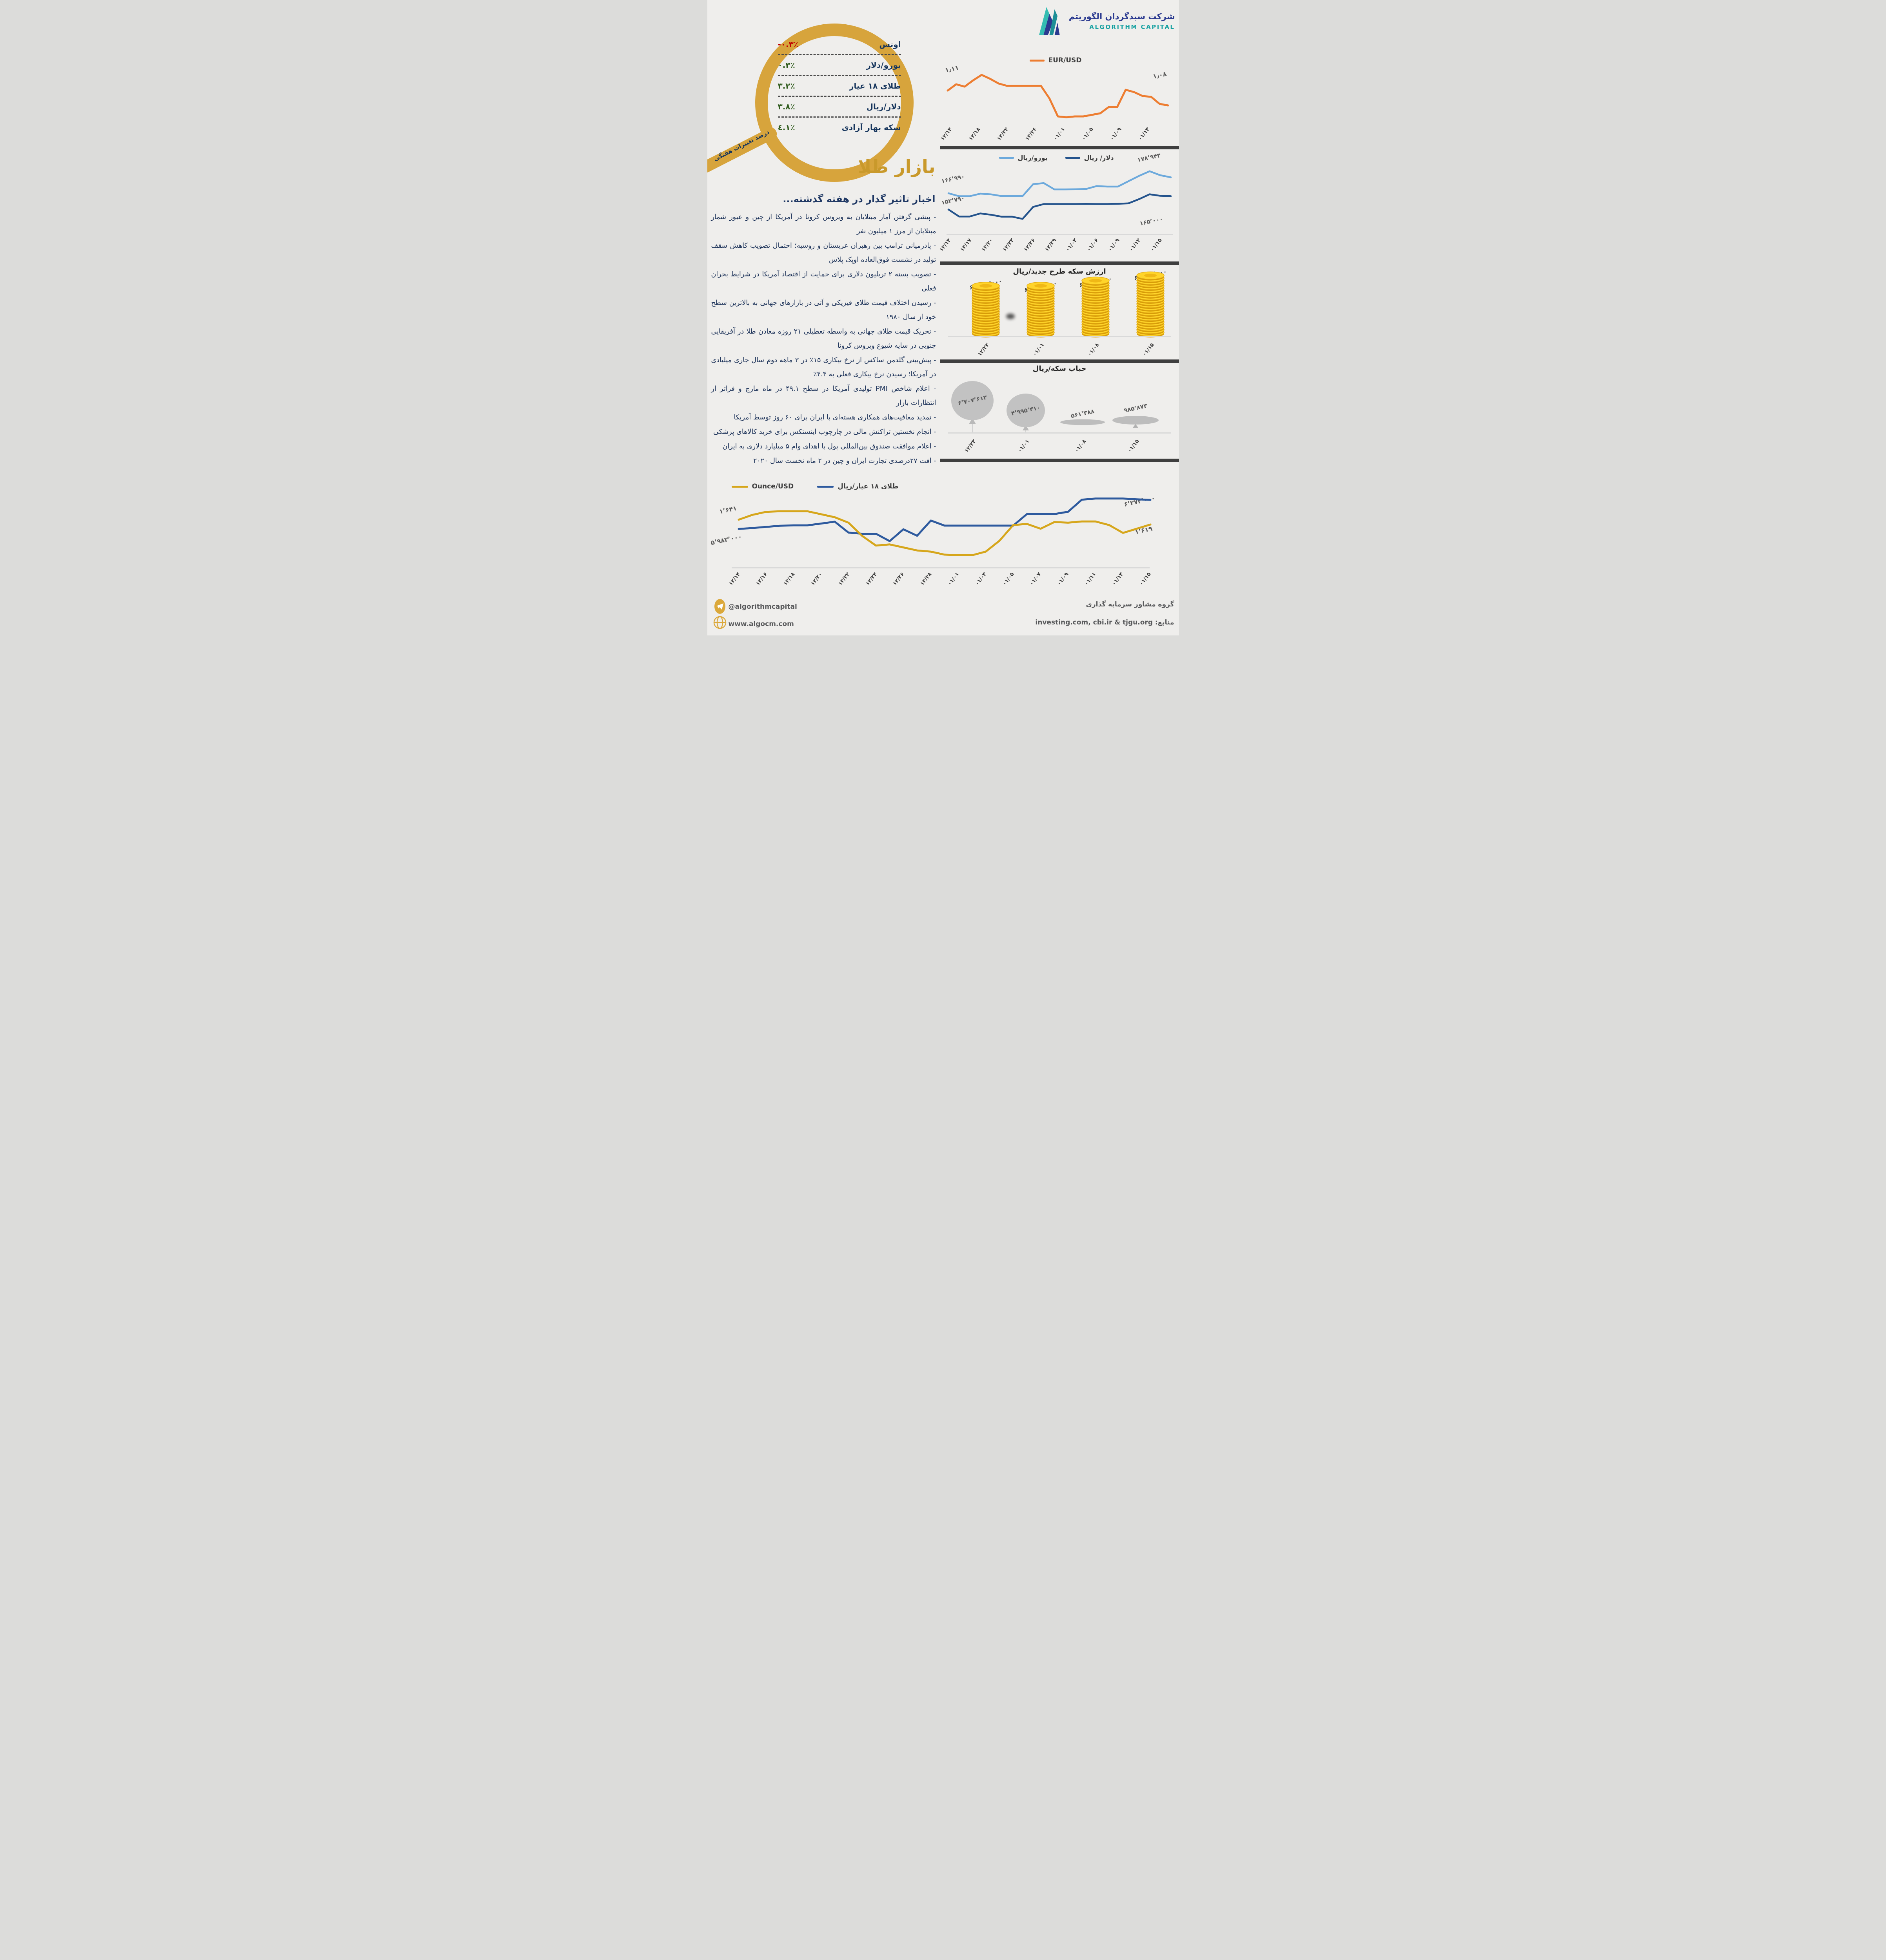  What do you see at coordinates (1050, 245) in the screenshot?
I see `x-axis-label: ۱۲/۲۹` at bounding box center [1050, 245].